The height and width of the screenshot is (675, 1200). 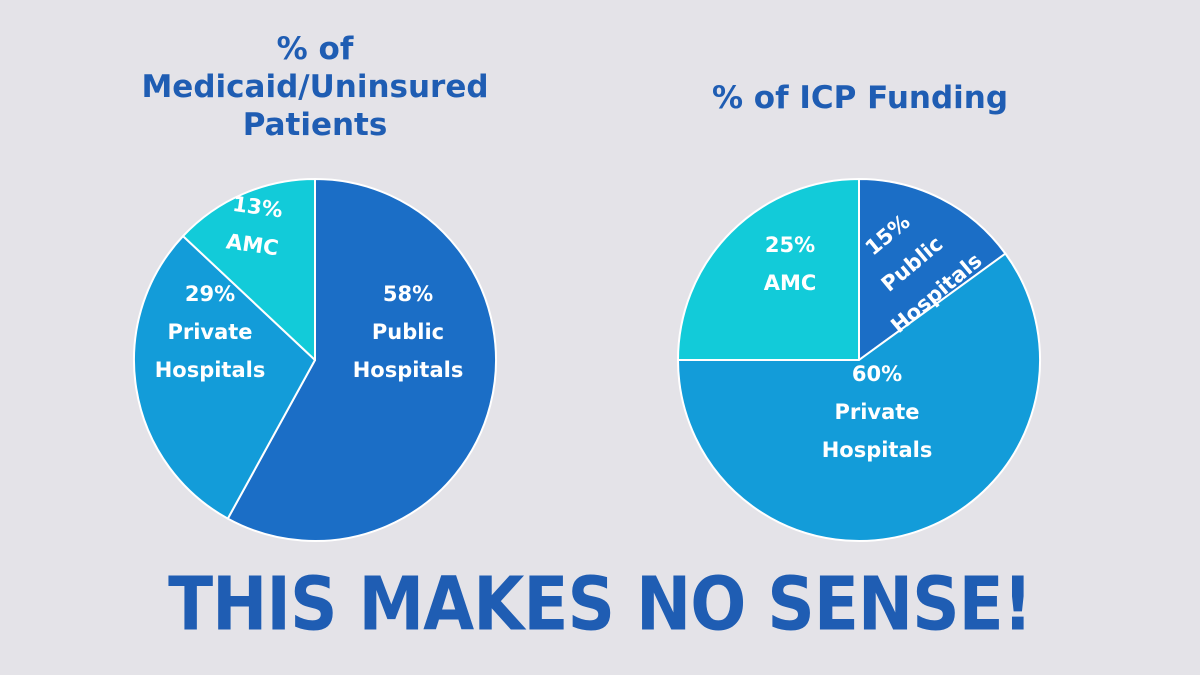 I want to click on left-pie-slice-3-label: 13%AMC, so click(x=255, y=226).